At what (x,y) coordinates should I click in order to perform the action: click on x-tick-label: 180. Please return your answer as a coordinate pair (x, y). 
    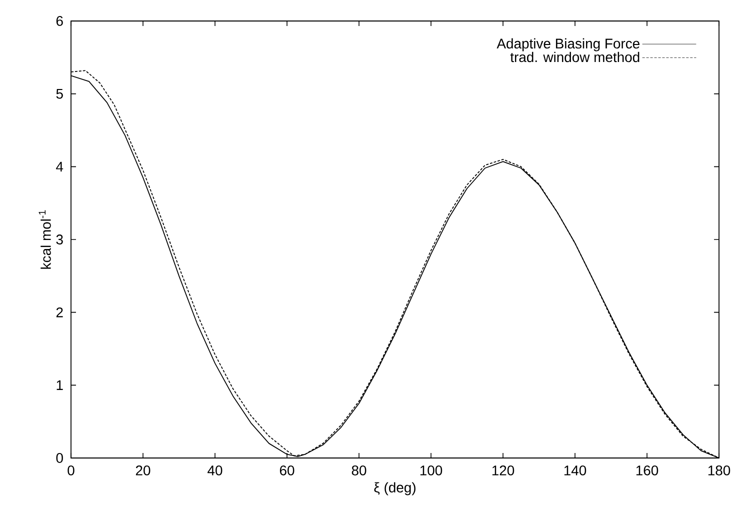
    Looking at the image, I should click on (719, 470).